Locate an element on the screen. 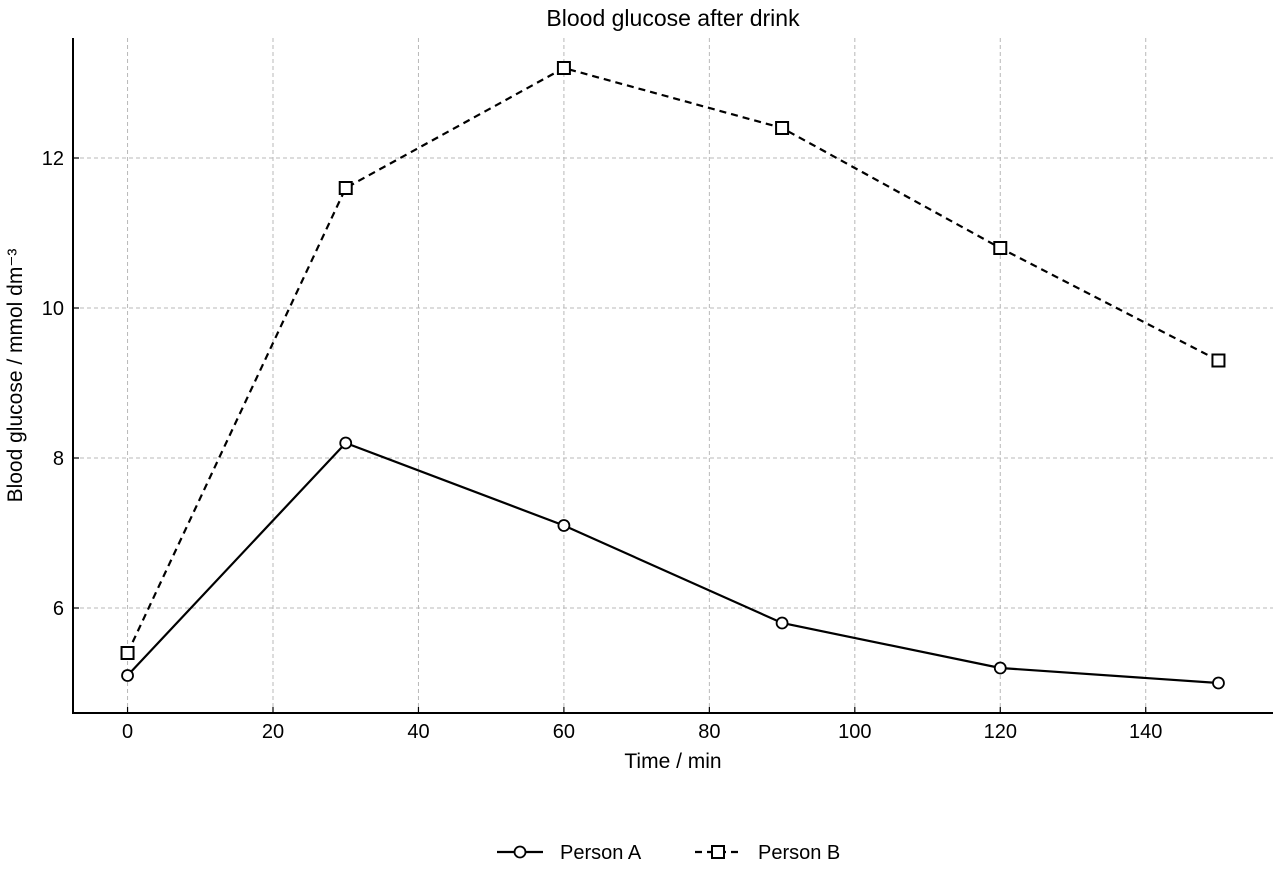 The image size is (1280, 880). x-tick-label: 60 is located at coordinates (564, 732).